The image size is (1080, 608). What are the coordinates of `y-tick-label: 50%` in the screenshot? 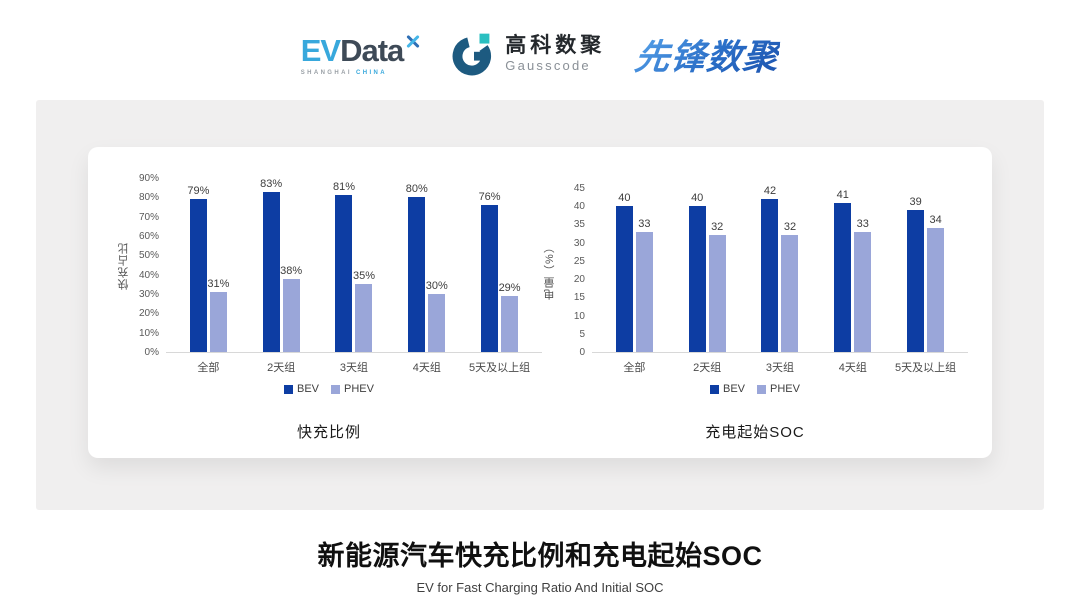 It's located at (148, 256).